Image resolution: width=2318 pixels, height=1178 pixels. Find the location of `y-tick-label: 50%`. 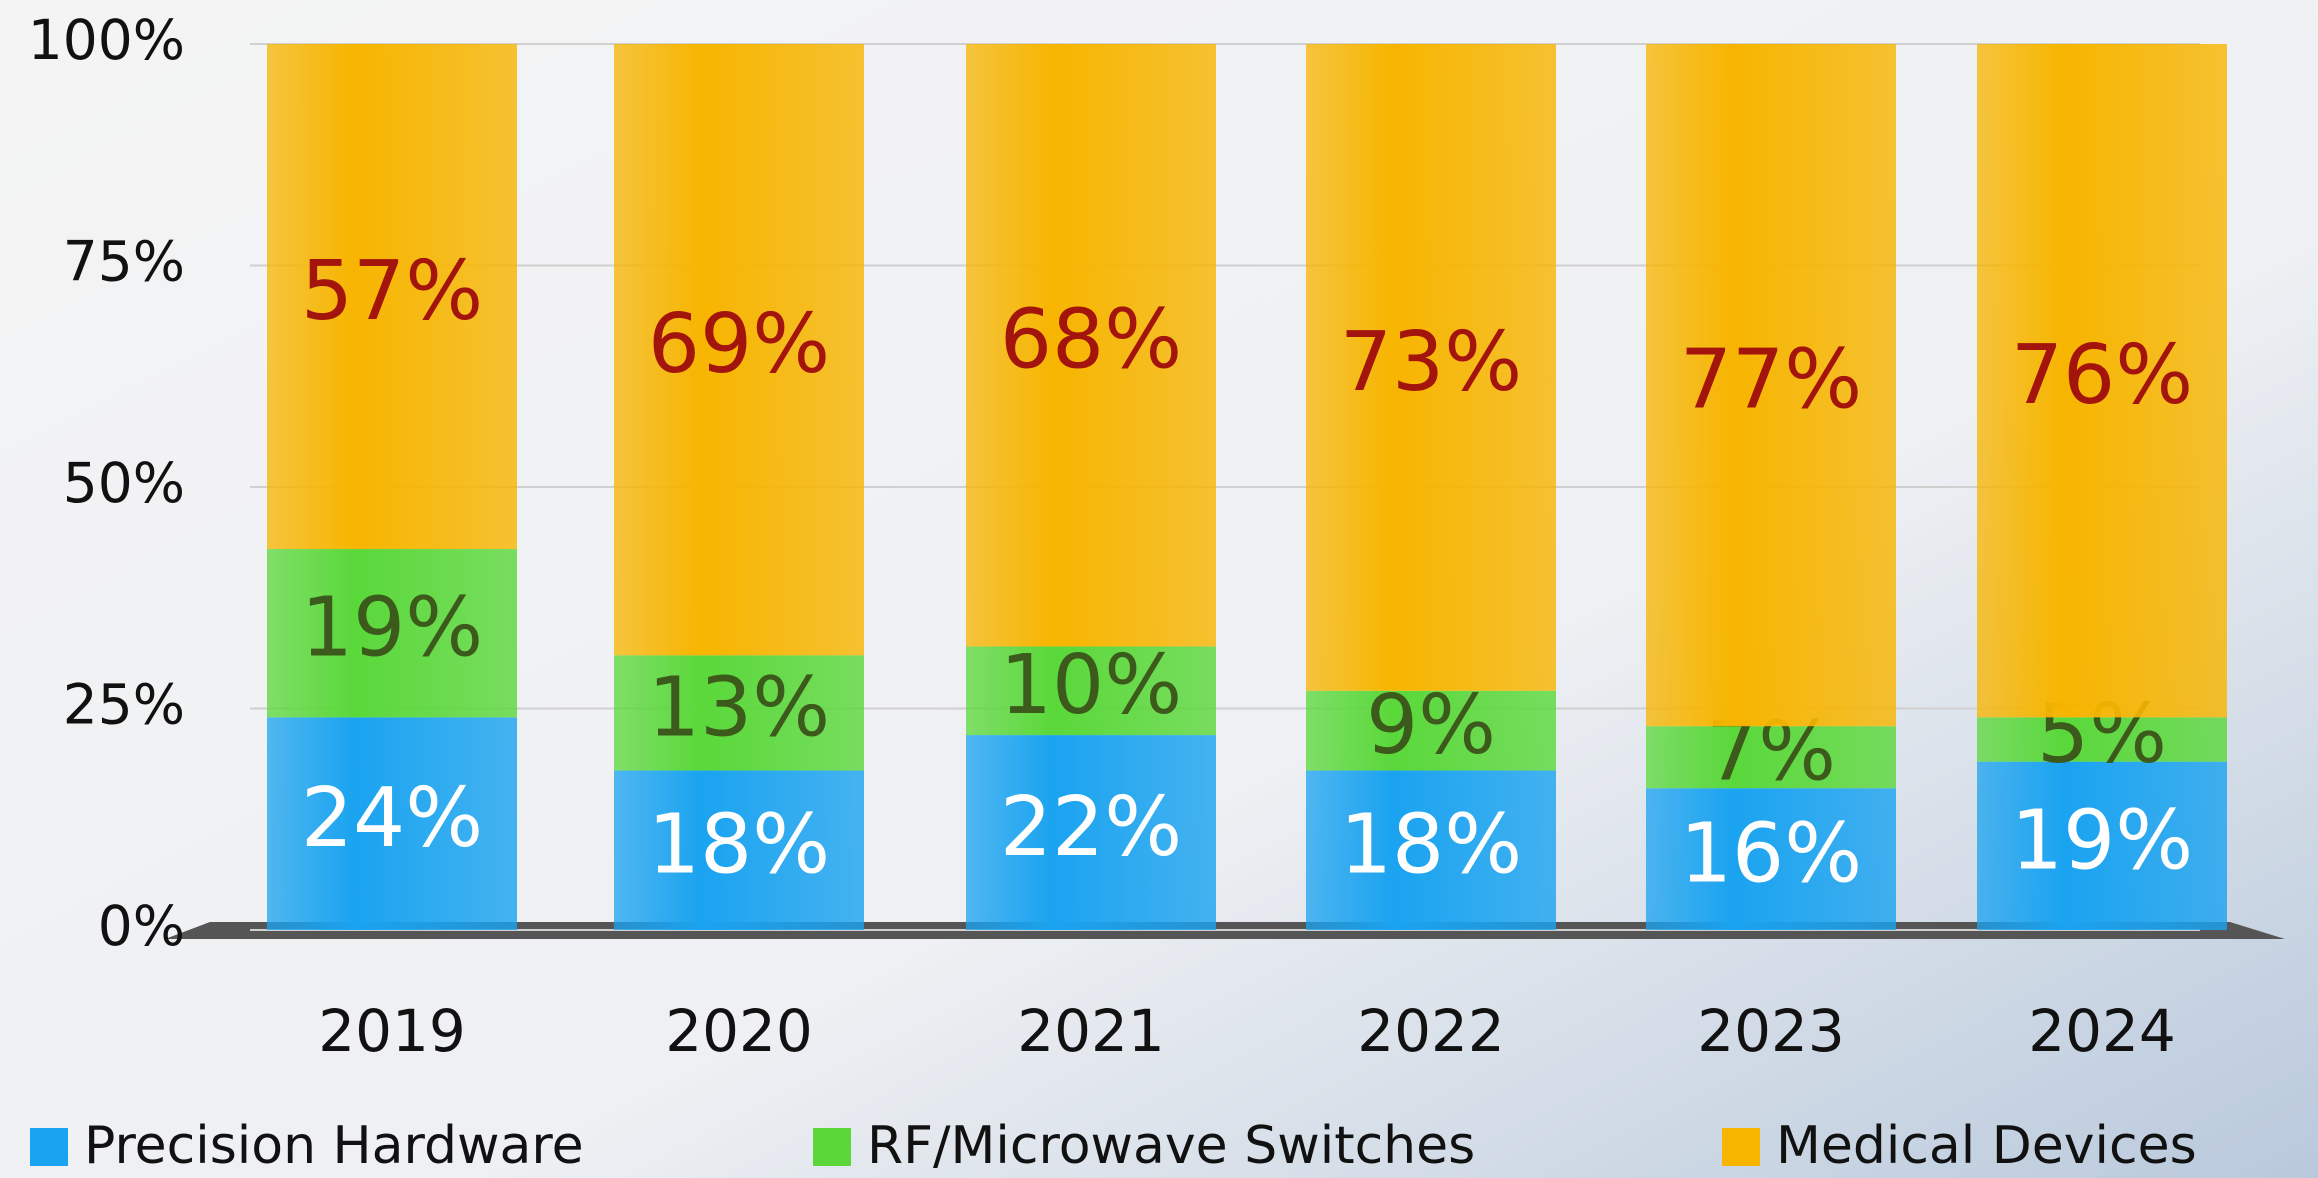

y-tick-label: 50% is located at coordinates (124, 483).